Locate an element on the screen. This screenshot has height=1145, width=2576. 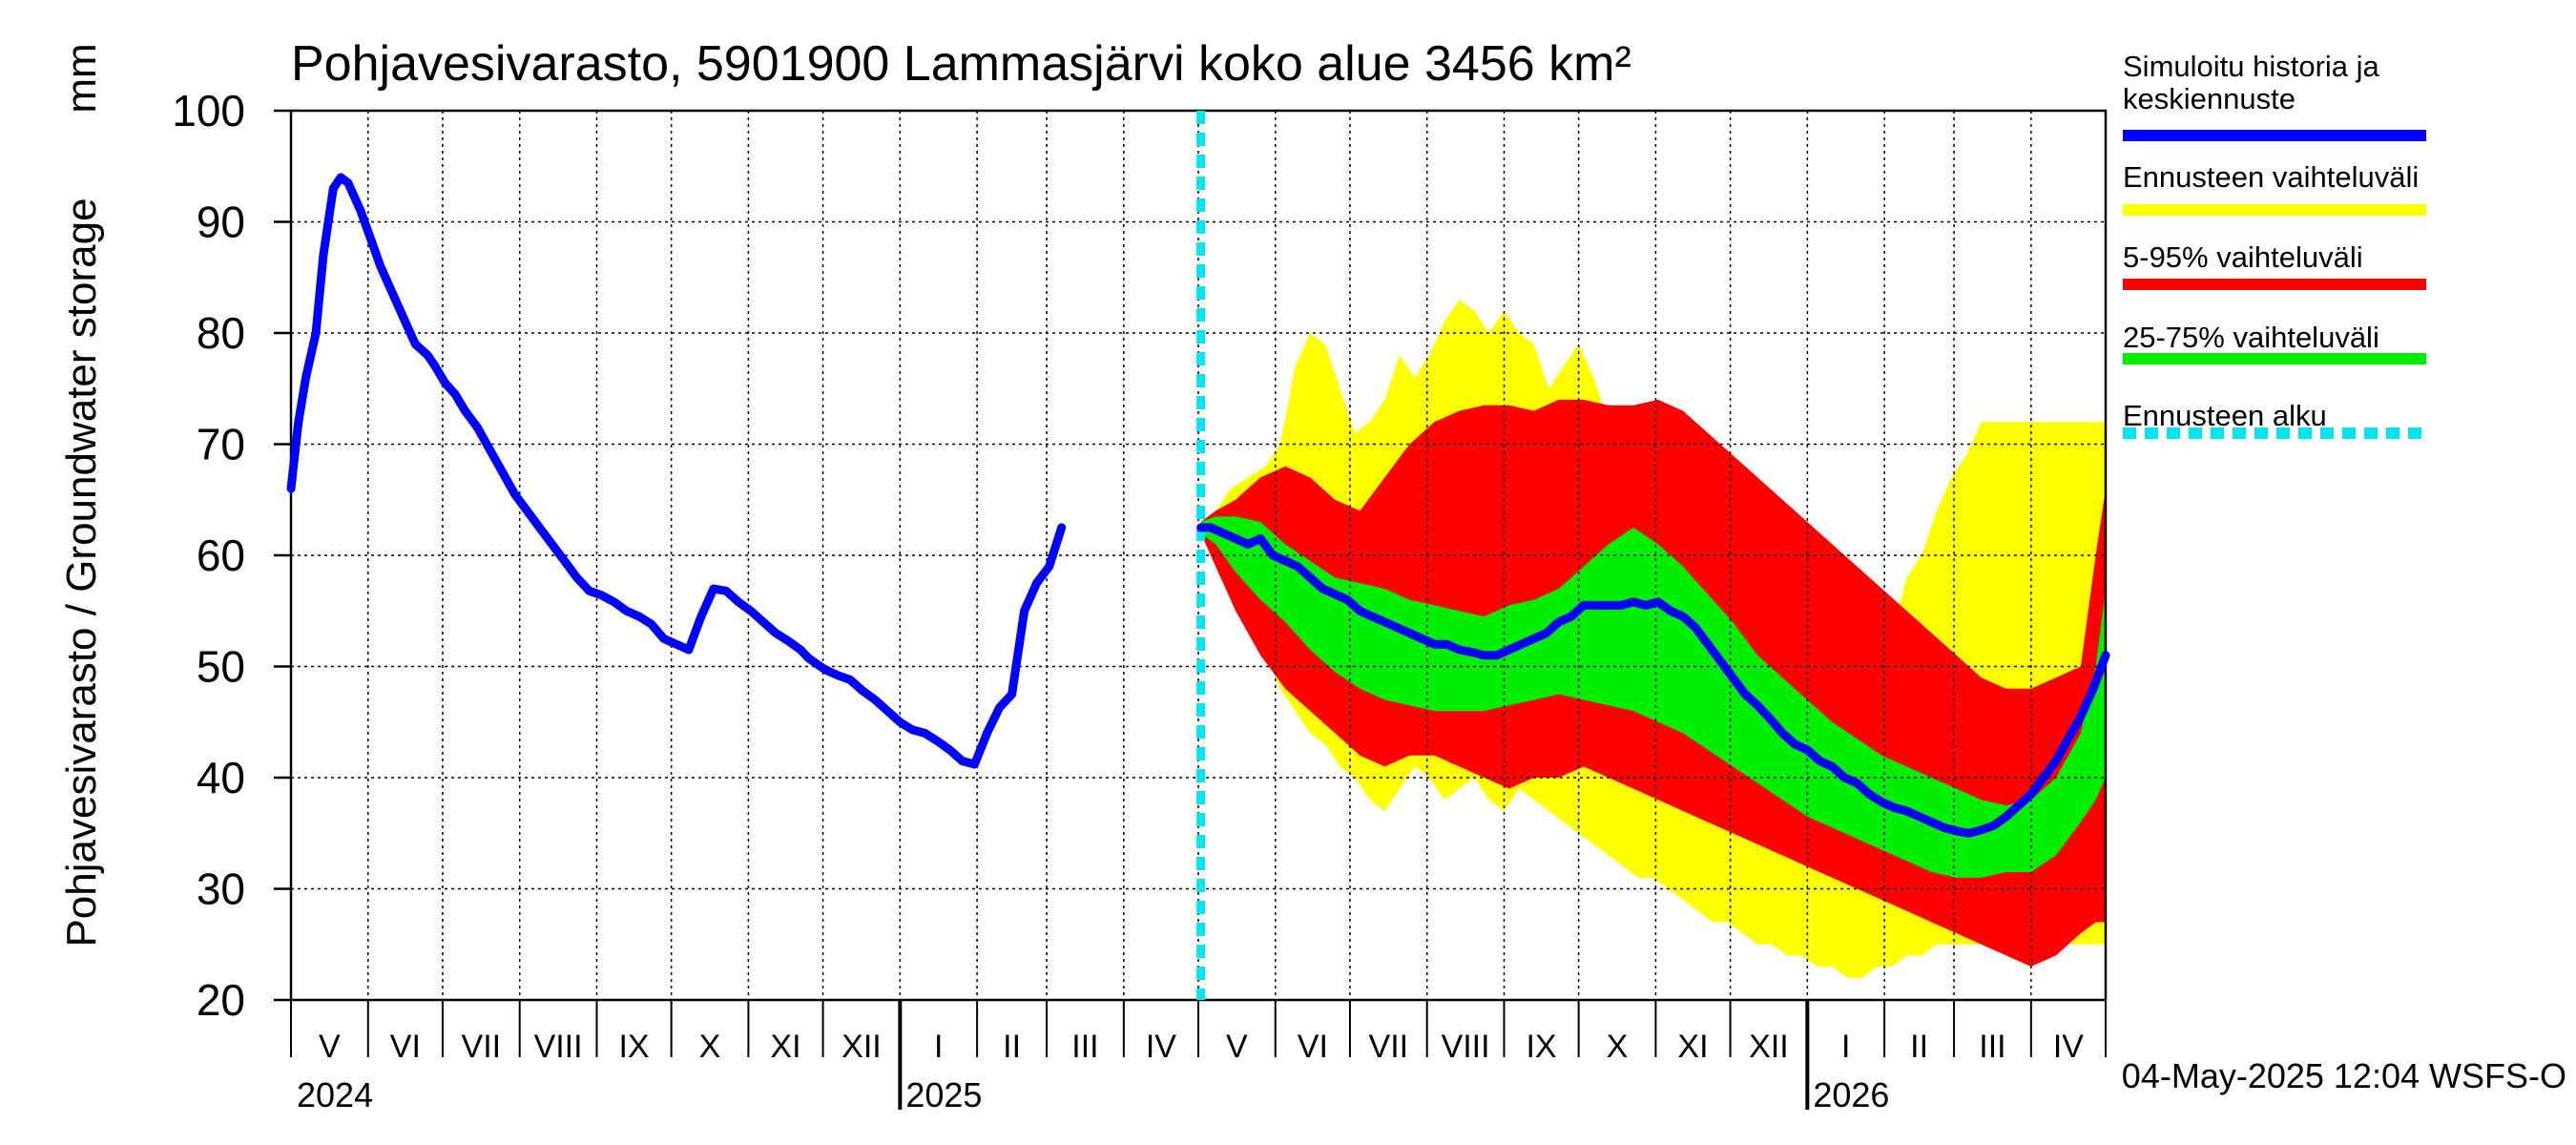
month-label-1: VI is located at coordinates (405, 1047).